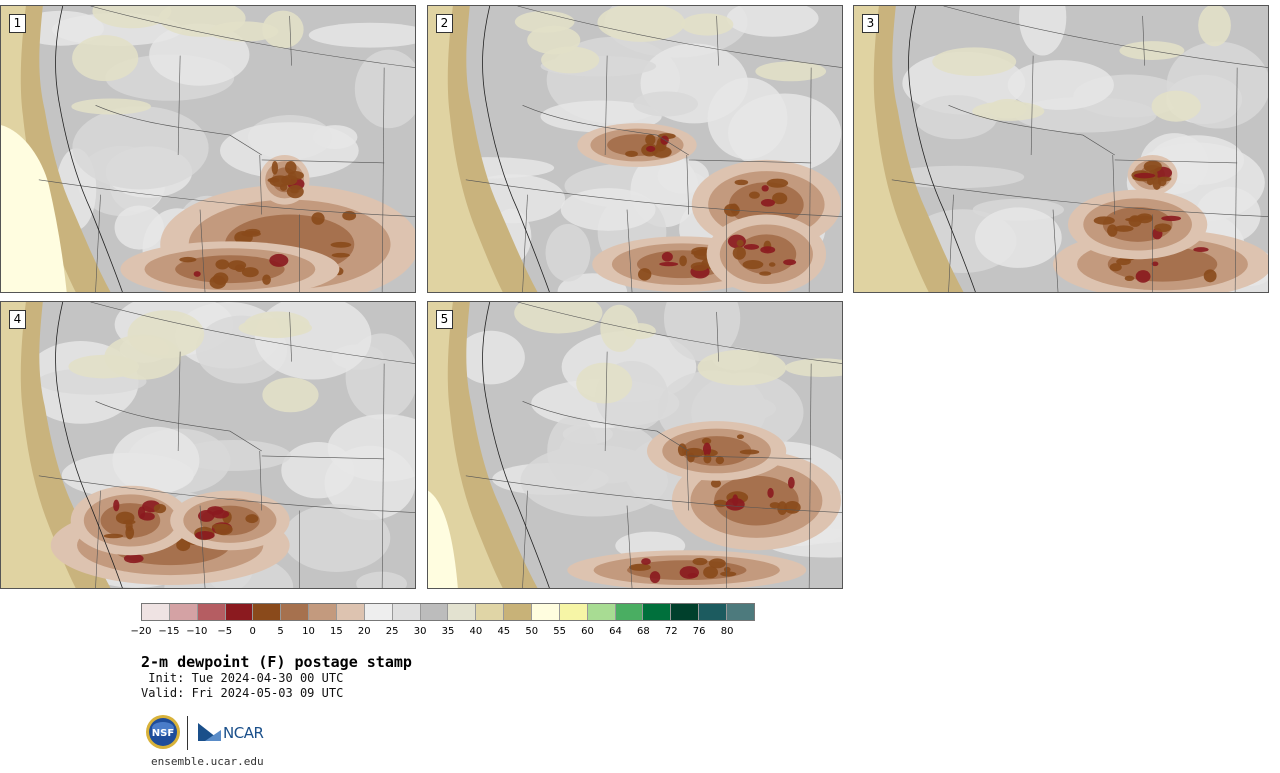 This screenshot has width=1280, height=773. I want to click on coastline, so click(942, 149).